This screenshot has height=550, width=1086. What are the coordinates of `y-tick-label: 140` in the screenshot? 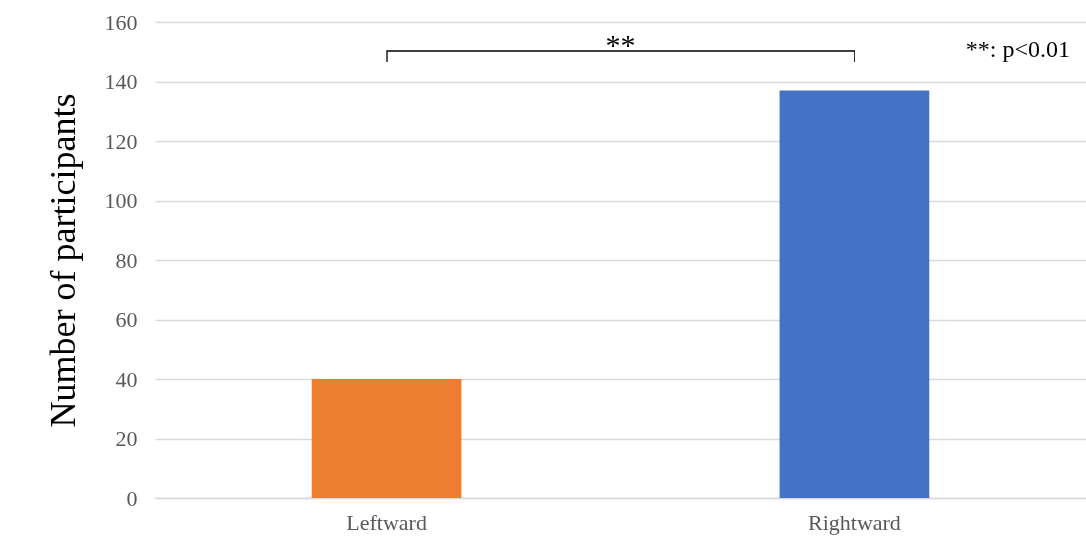 It's located at (121, 81).